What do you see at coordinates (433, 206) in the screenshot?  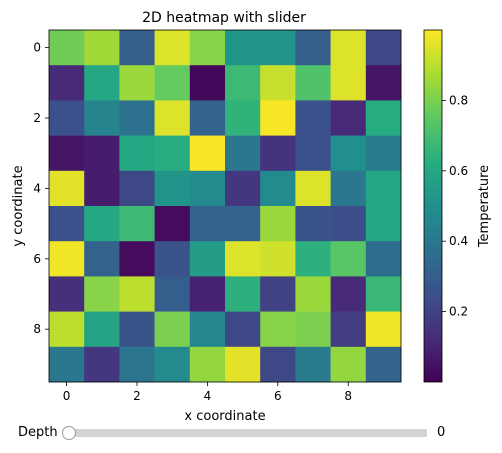 I see `colorbar` at bounding box center [433, 206].